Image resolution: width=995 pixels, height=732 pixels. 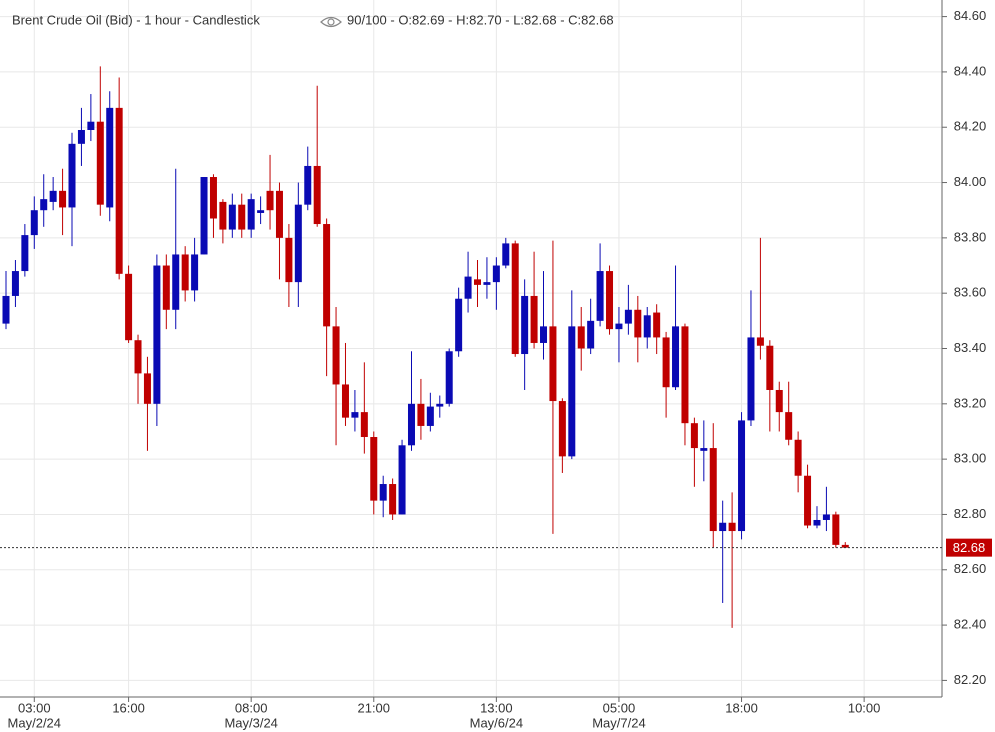 I want to click on y-tick-label: 83.80, so click(x=970, y=236).